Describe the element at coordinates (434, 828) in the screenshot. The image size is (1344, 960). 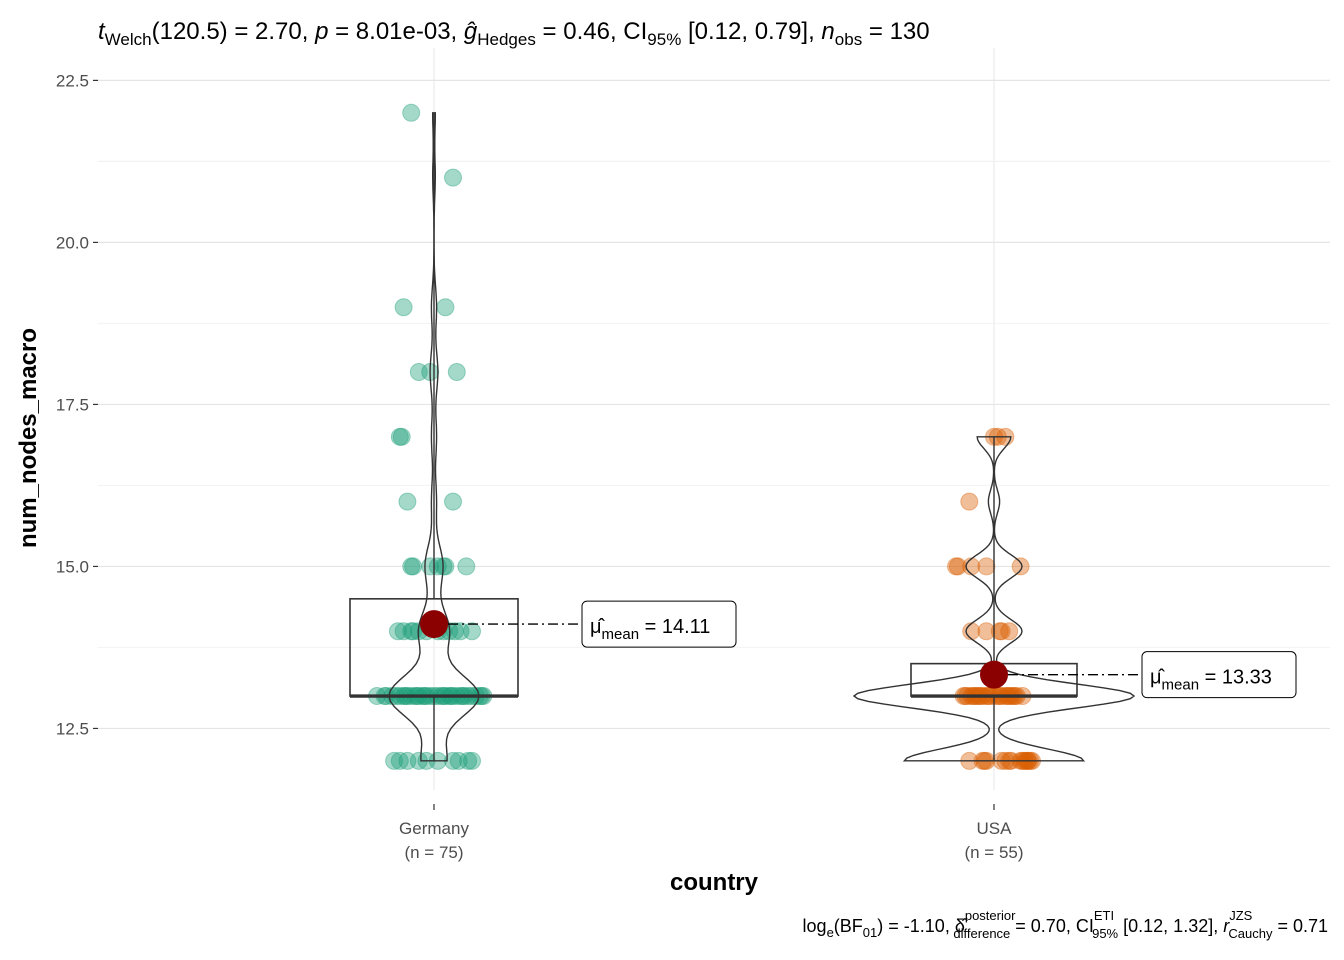
I see `x-tick-label: Germany` at that location.